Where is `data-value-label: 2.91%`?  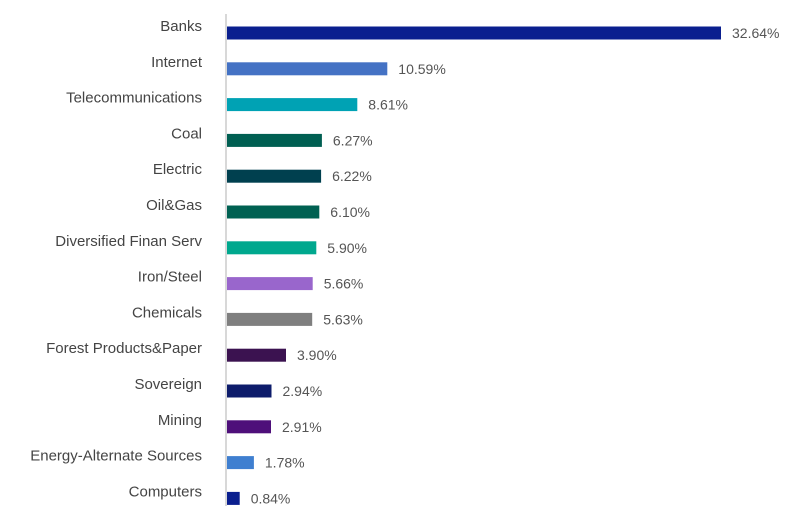 data-value-label: 2.91% is located at coordinates (302, 427).